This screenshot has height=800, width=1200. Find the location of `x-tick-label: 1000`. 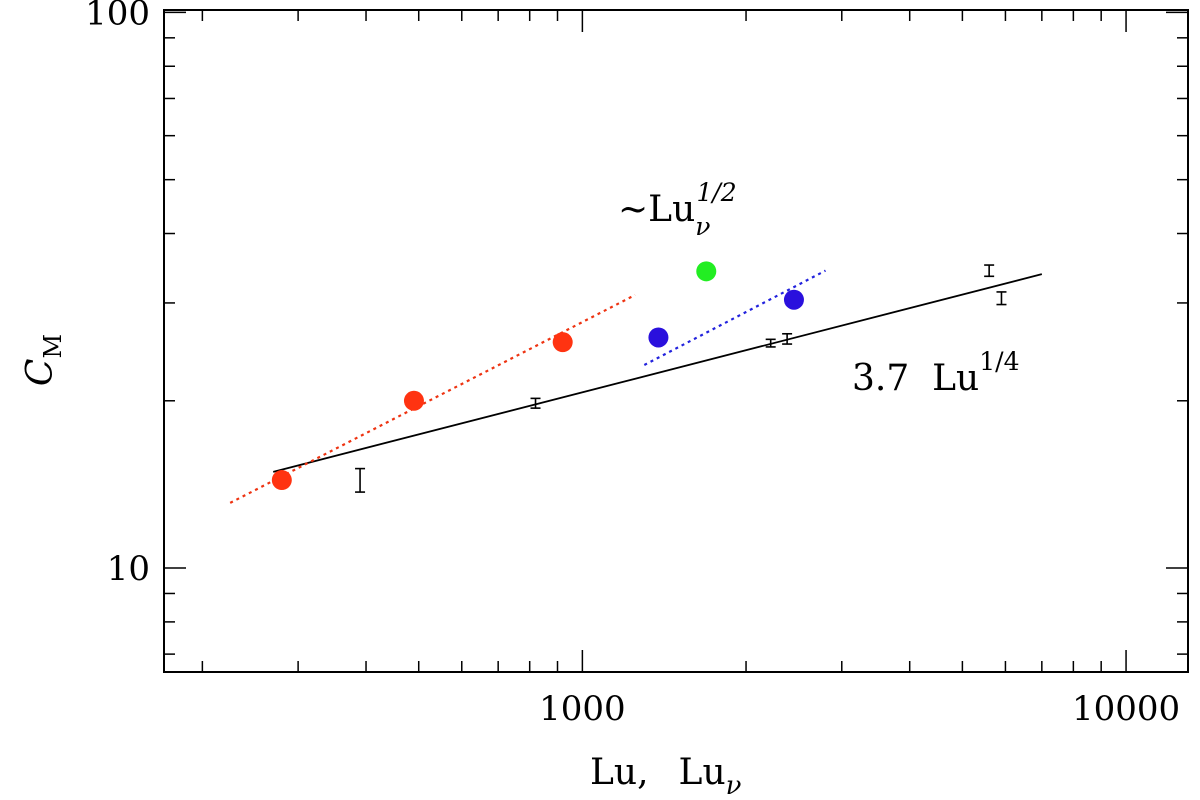

x-tick-label: 1000 is located at coordinates (582, 709).